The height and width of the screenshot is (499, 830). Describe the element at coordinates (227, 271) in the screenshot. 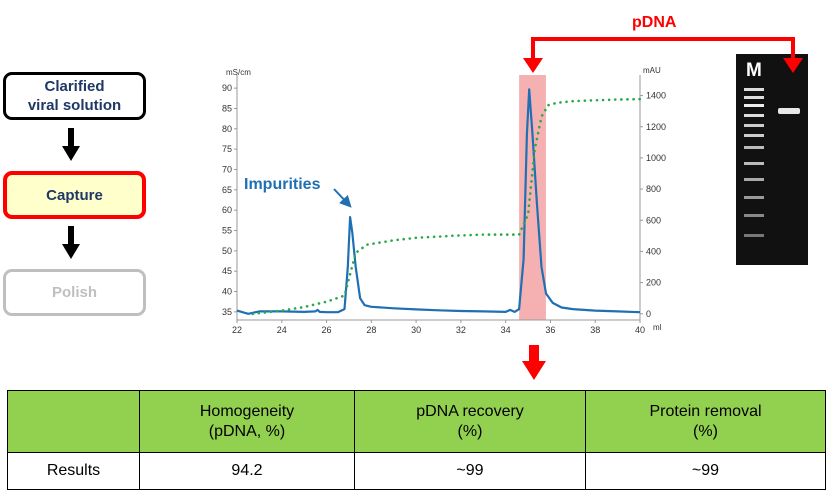

I see `y-left-tick-label: 45` at that location.